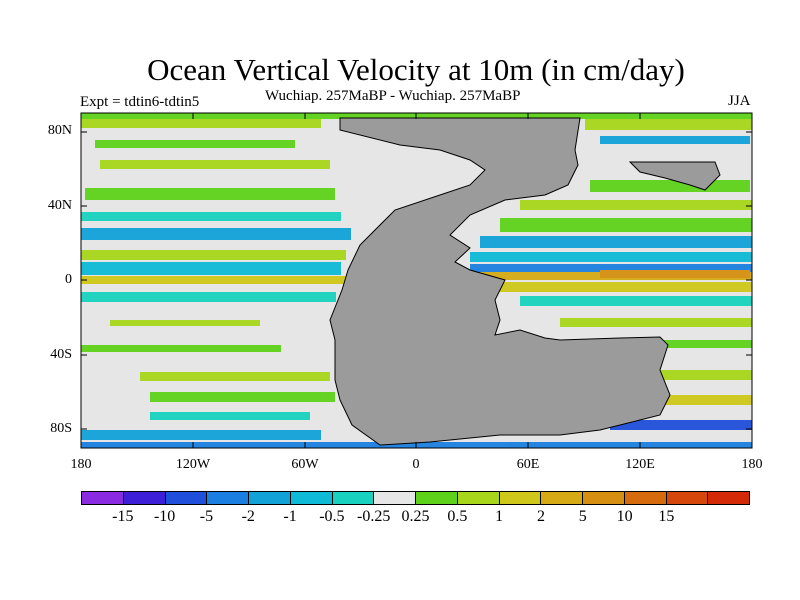  I want to click on season-label: JJA, so click(739, 101).